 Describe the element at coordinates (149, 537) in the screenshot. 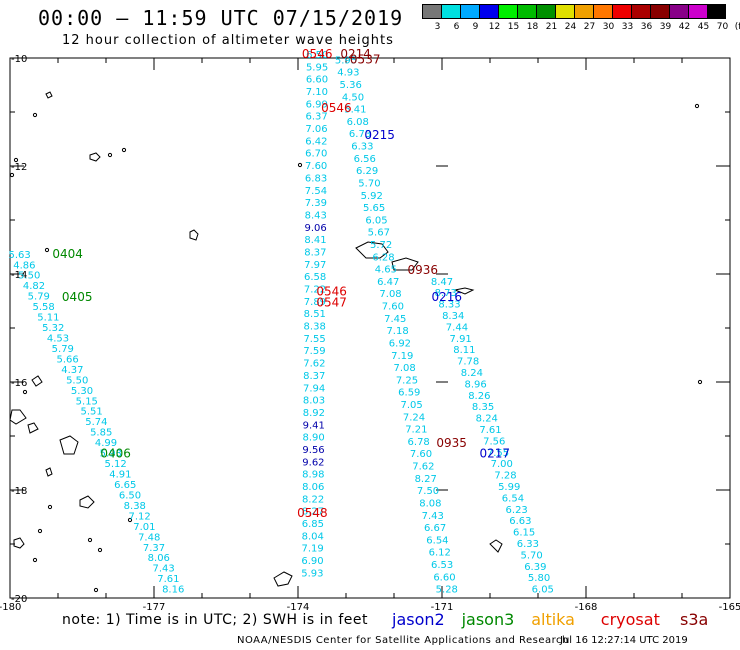

I see `west-track-value: 7.48` at that location.